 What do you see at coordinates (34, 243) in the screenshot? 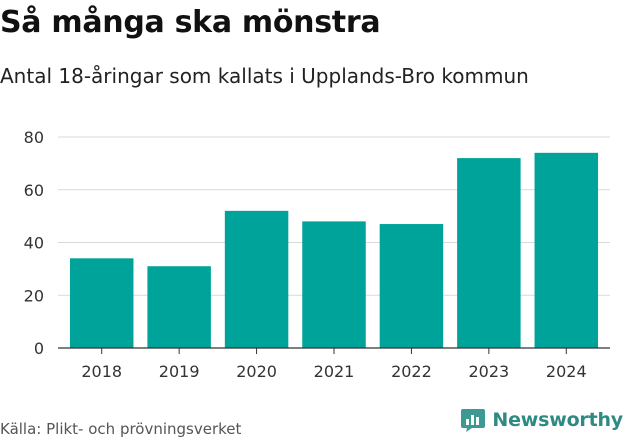
I see `y-tick-label-40: 40` at bounding box center [34, 243].